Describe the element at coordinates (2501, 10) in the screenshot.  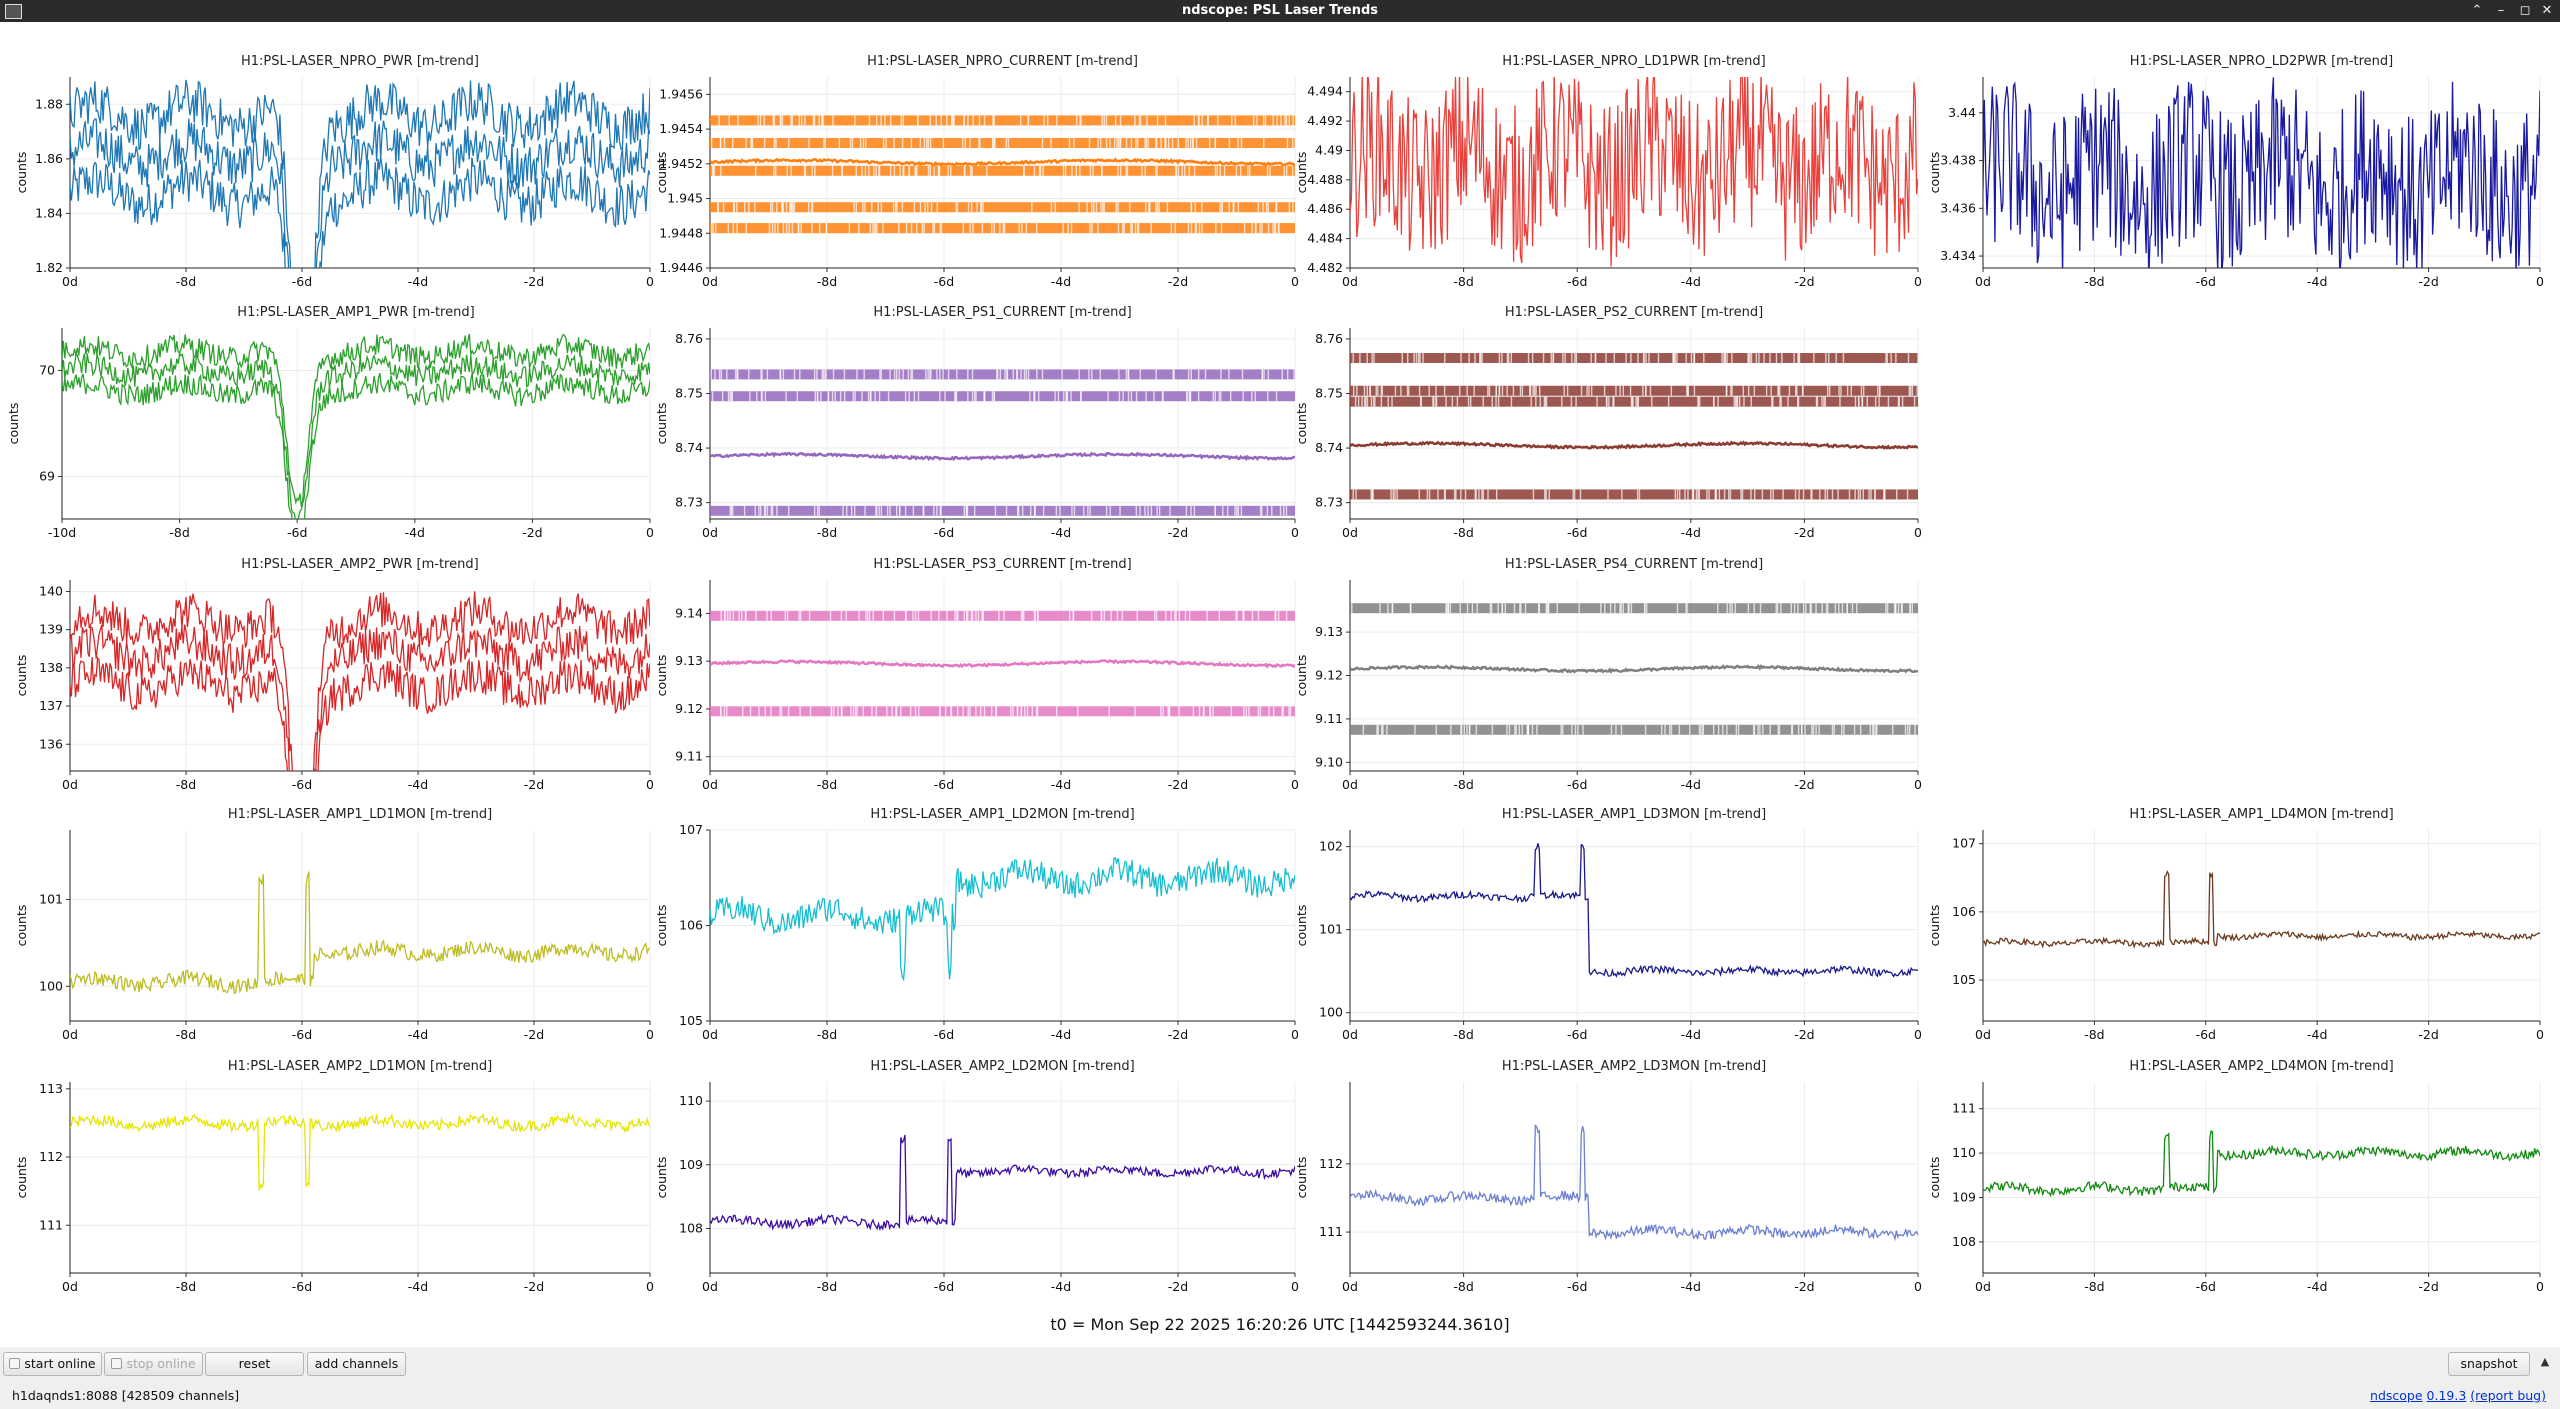
I see `minimize-icon: –` at that location.